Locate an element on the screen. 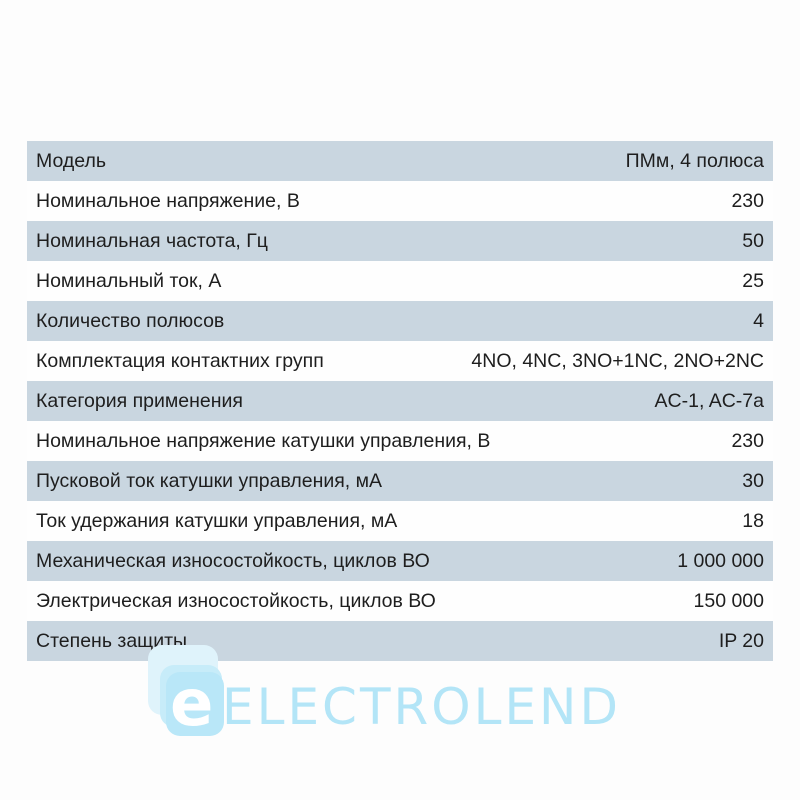  spec-row: Количество полюсов 4 is located at coordinates (400, 321).